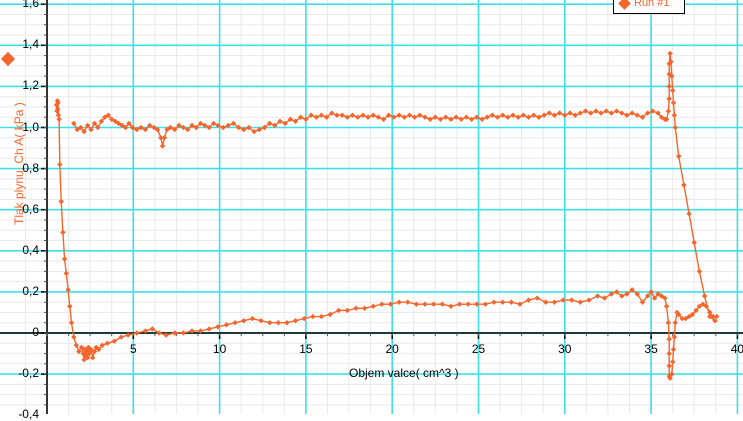  What do you see at coordinates (30, 5) in the screenshot?
I see `y-tick-label: 1,6` at bounding box center [30, 5].